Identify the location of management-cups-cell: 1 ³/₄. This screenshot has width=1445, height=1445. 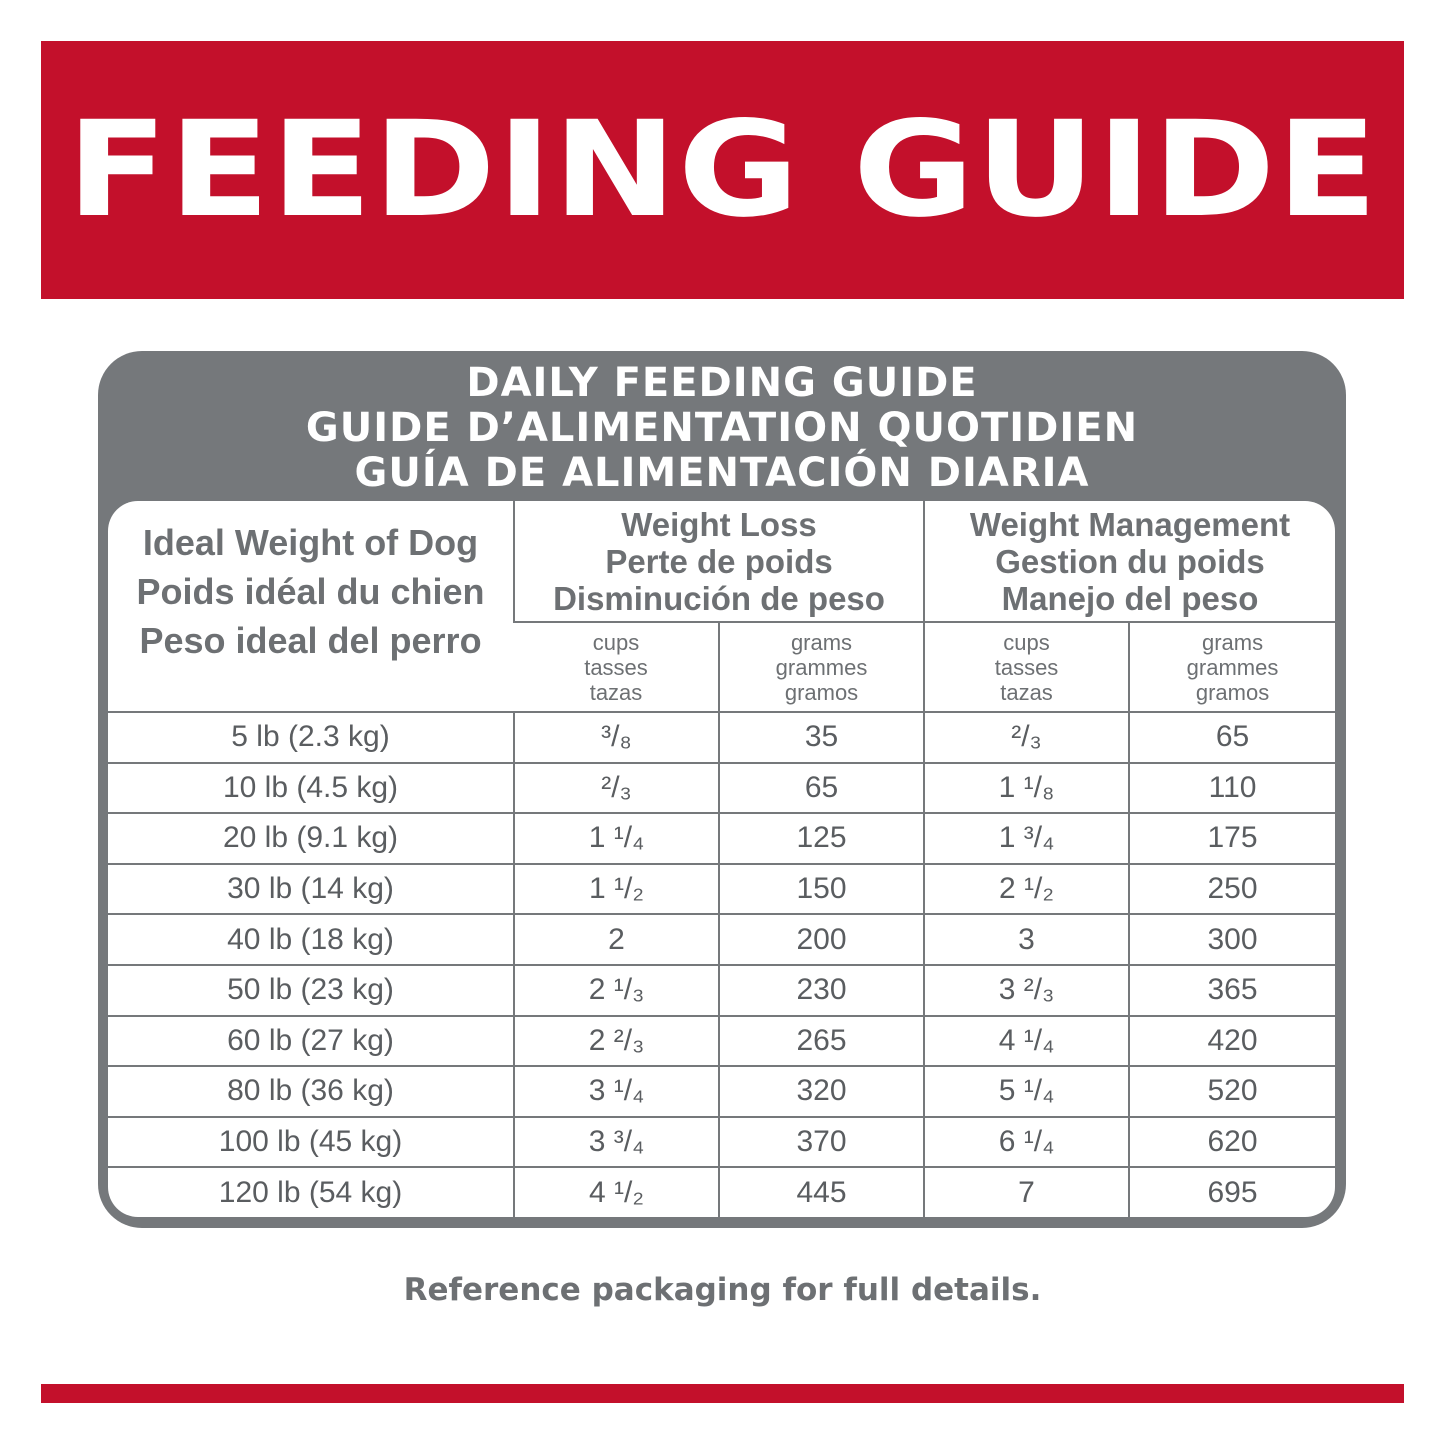
(1026, 838).